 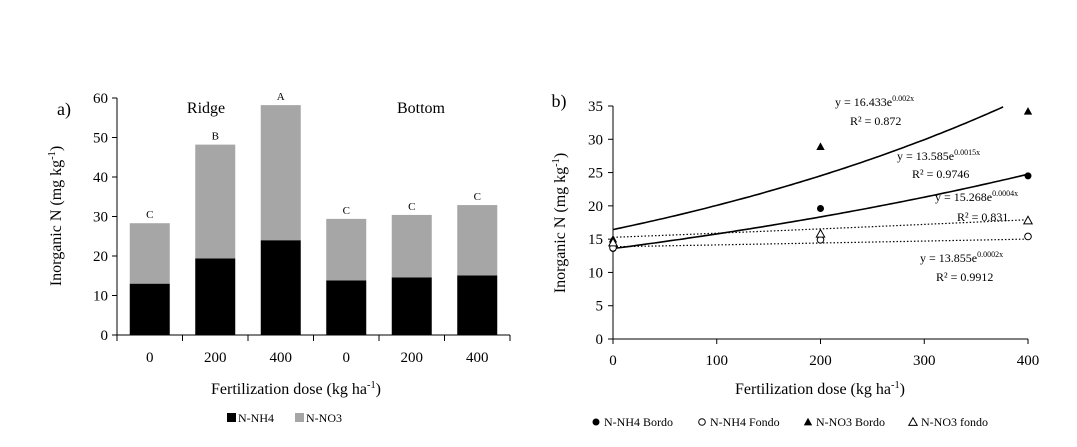 I want to click on y-tick-label: 35, so click(x=595, y=107).